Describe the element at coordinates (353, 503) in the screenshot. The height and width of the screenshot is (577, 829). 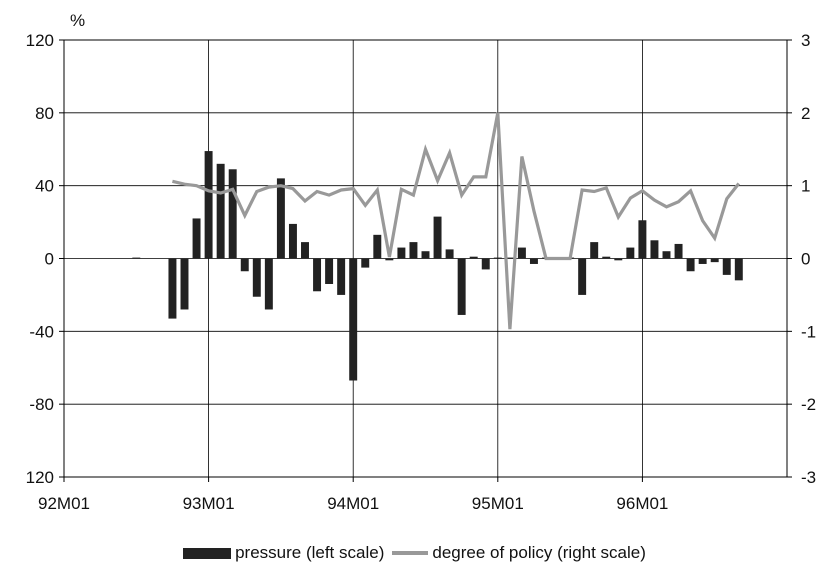
I see `x-tick-label: 94M01` at that location.